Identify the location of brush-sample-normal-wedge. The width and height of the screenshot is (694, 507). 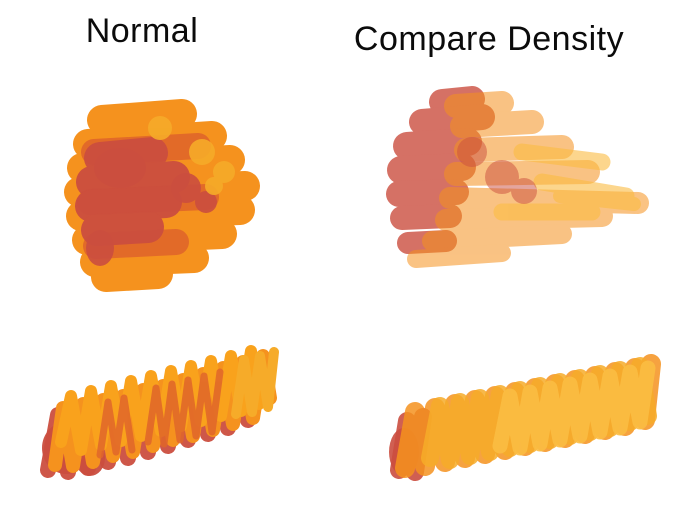
(162, 195).